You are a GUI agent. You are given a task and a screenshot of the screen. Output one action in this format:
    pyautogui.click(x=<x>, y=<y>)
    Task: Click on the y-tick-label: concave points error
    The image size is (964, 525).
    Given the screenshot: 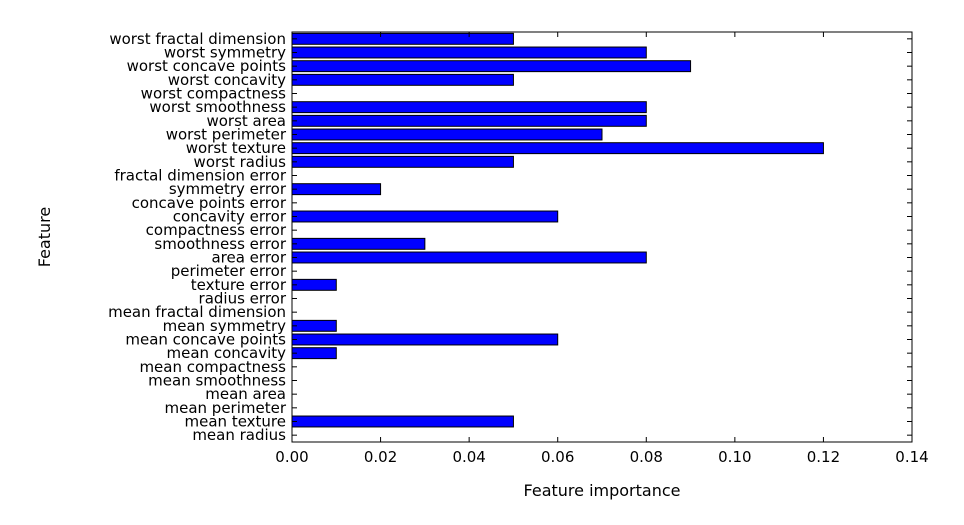 What is the action you would take?
    pyautogui.click(x=209, y=203)
    